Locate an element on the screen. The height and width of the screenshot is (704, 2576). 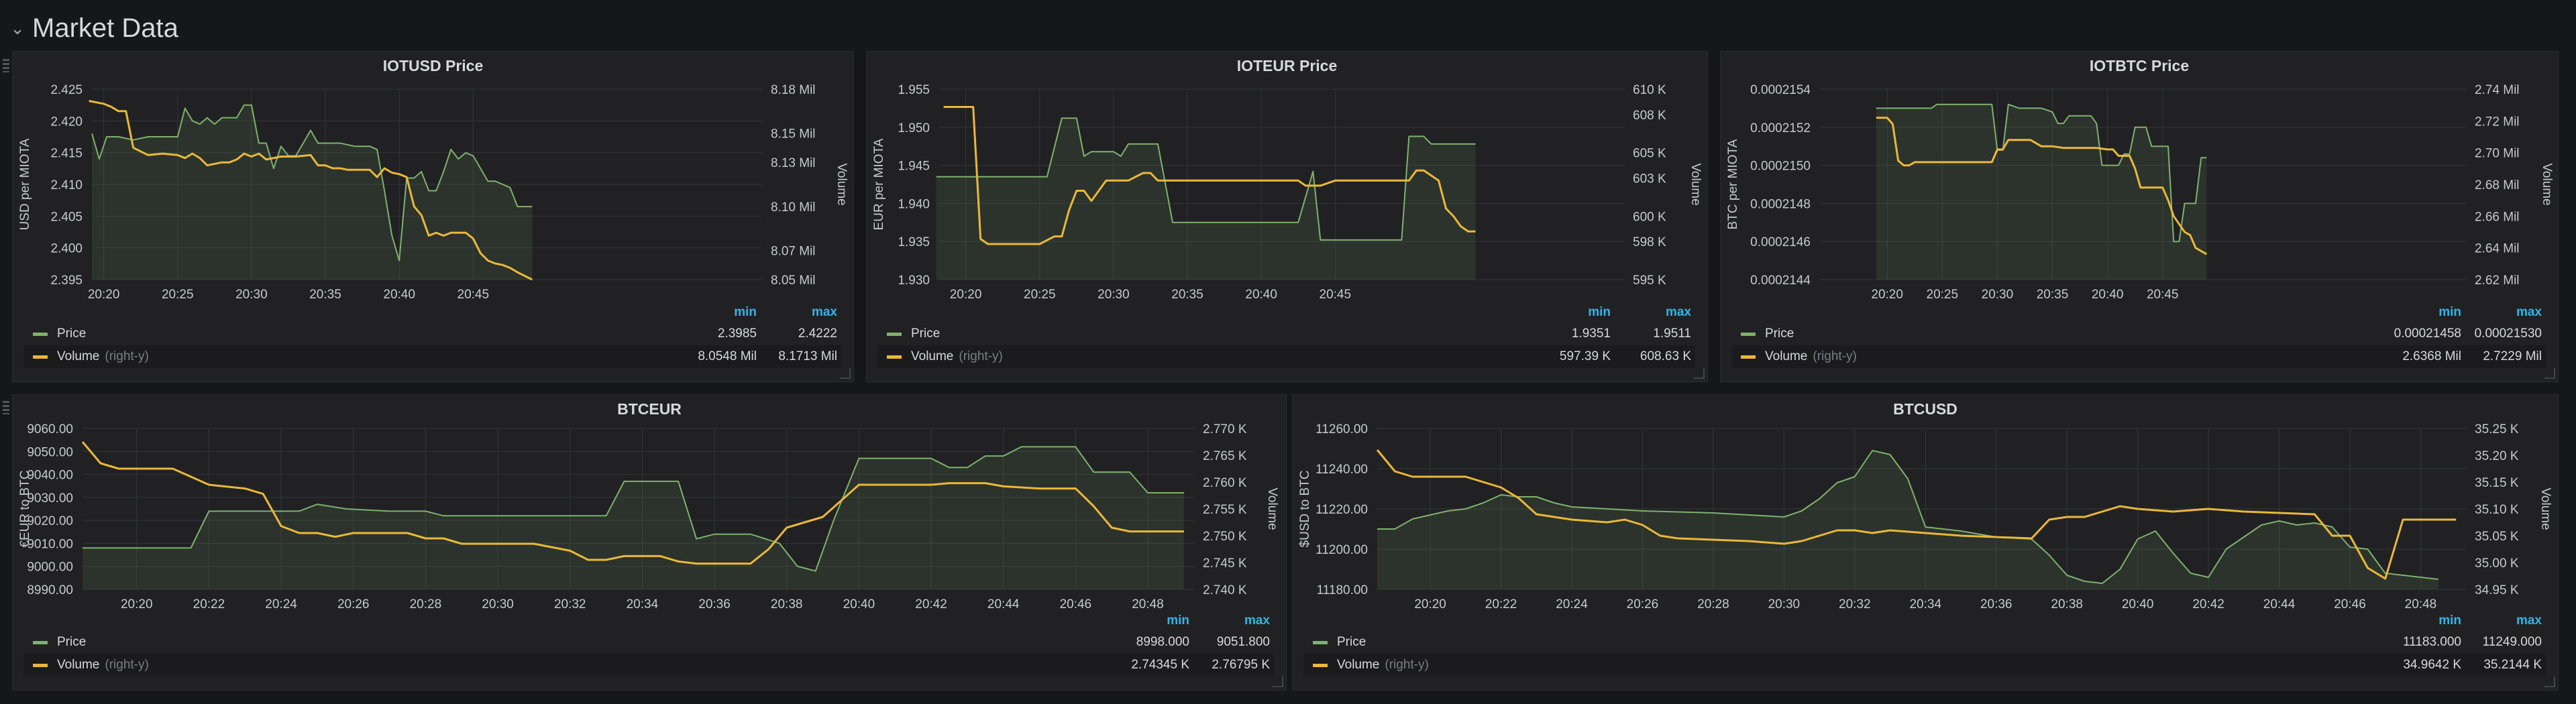
y-left-axis-label: $USD to BTC is located at coordinates (1305, 508).